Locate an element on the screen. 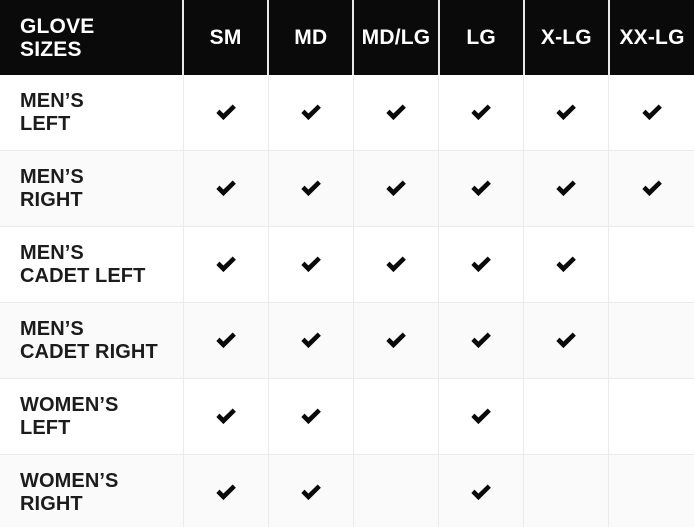 The image size is (694, 527). row-label: MEN’S CADET RIGHT is located at coordinates (91, 340).